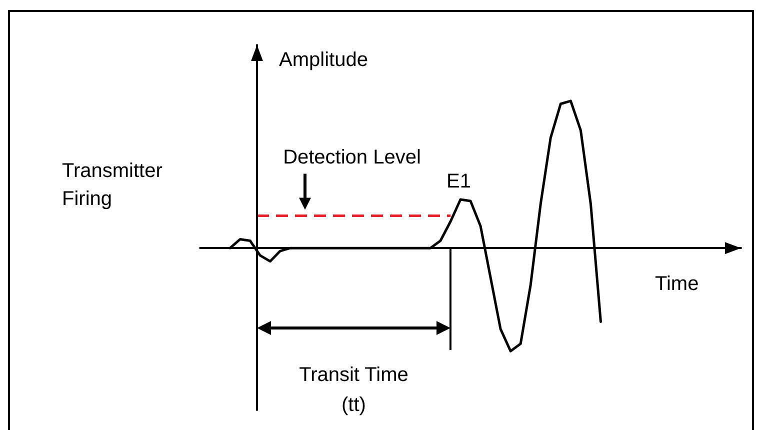  I want to click on x-axis-title: Time, so click(677, 284).